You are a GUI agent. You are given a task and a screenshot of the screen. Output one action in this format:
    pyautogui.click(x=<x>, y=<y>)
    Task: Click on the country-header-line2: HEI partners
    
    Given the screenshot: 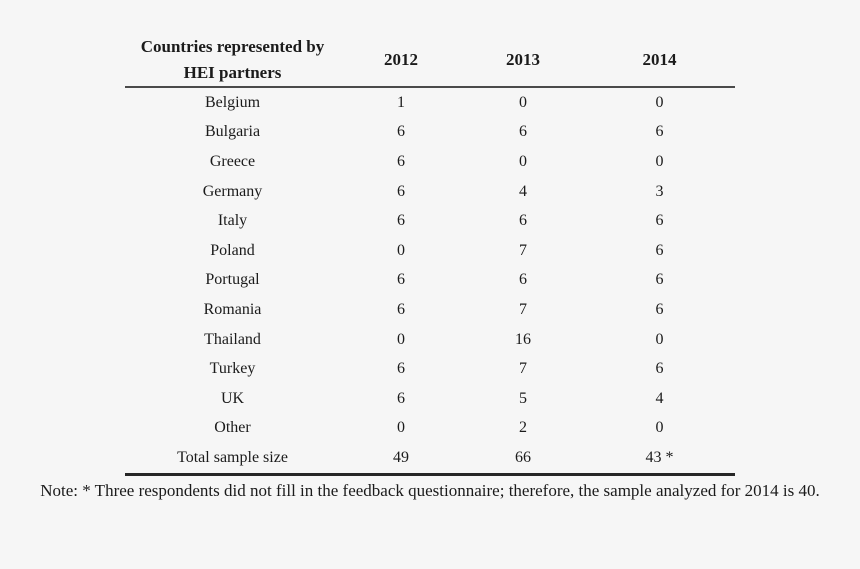 What is the action you would take?
    pyautogui.click(x=232, y=72)
    